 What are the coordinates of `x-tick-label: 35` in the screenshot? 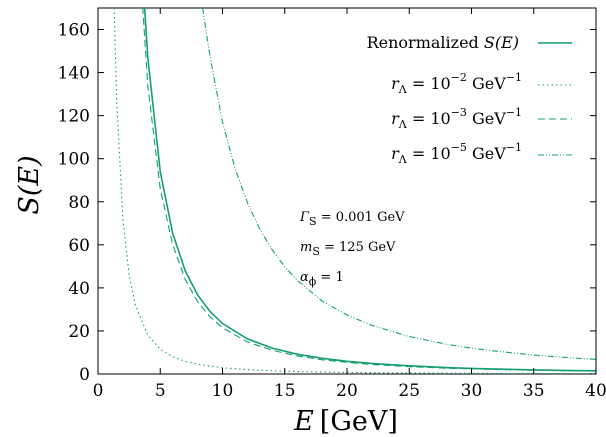 It's located at (534, 391).